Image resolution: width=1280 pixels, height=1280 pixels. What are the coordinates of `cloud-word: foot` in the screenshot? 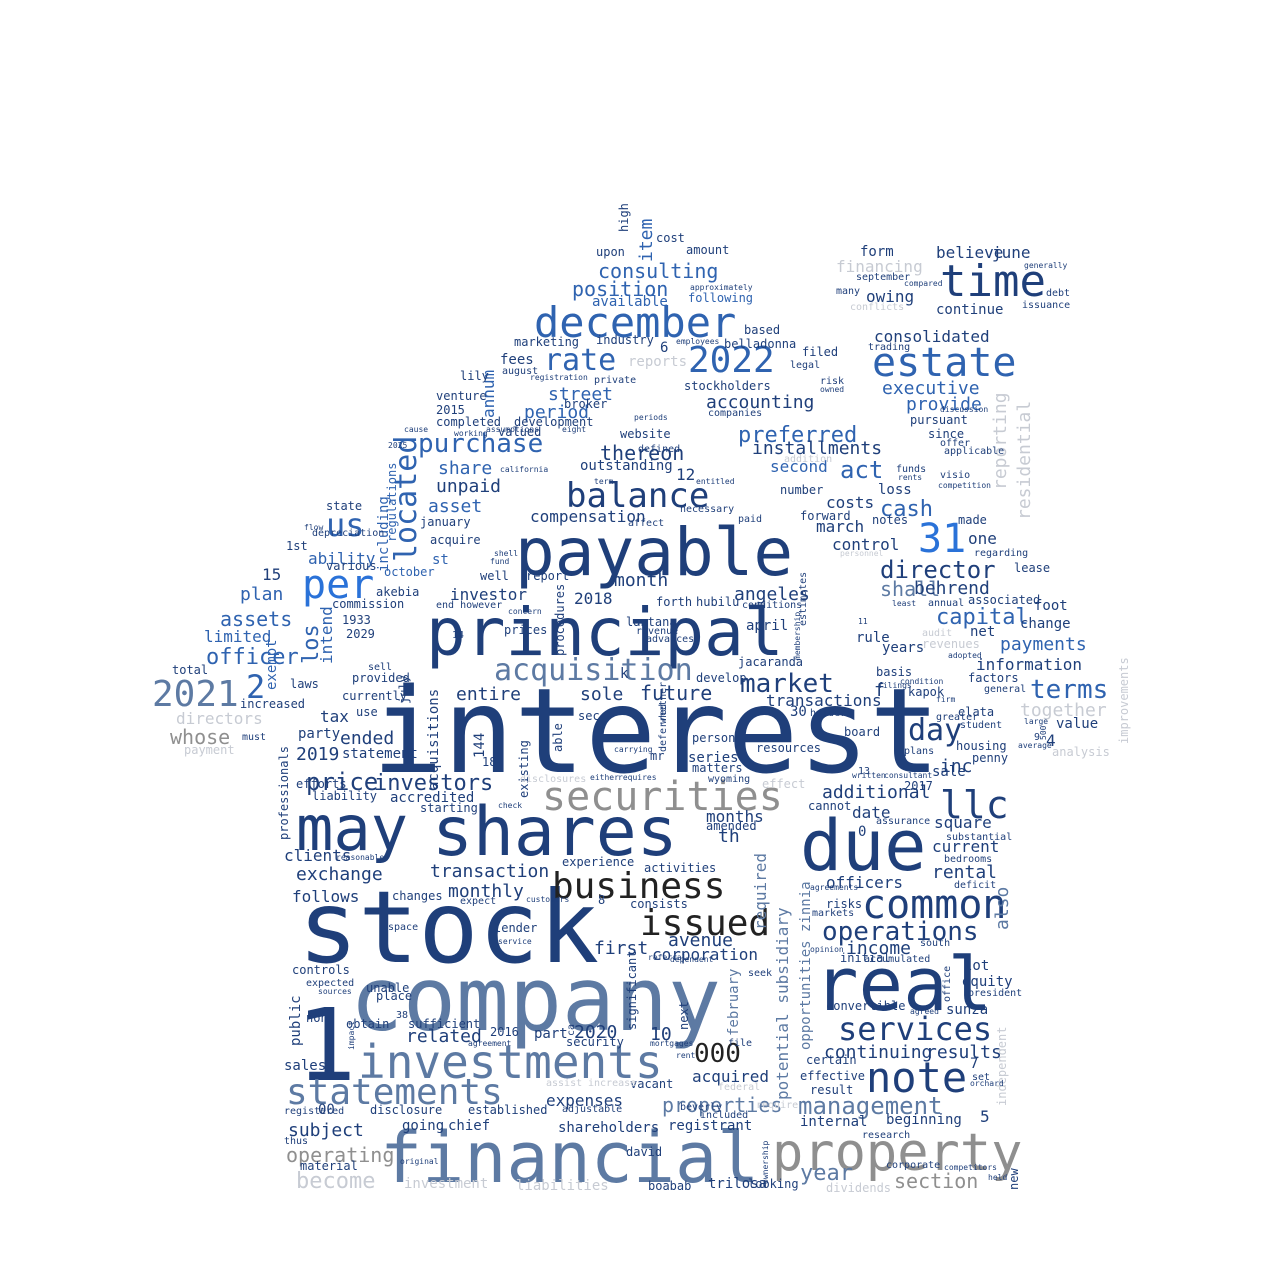 It's located at (1051, 606).